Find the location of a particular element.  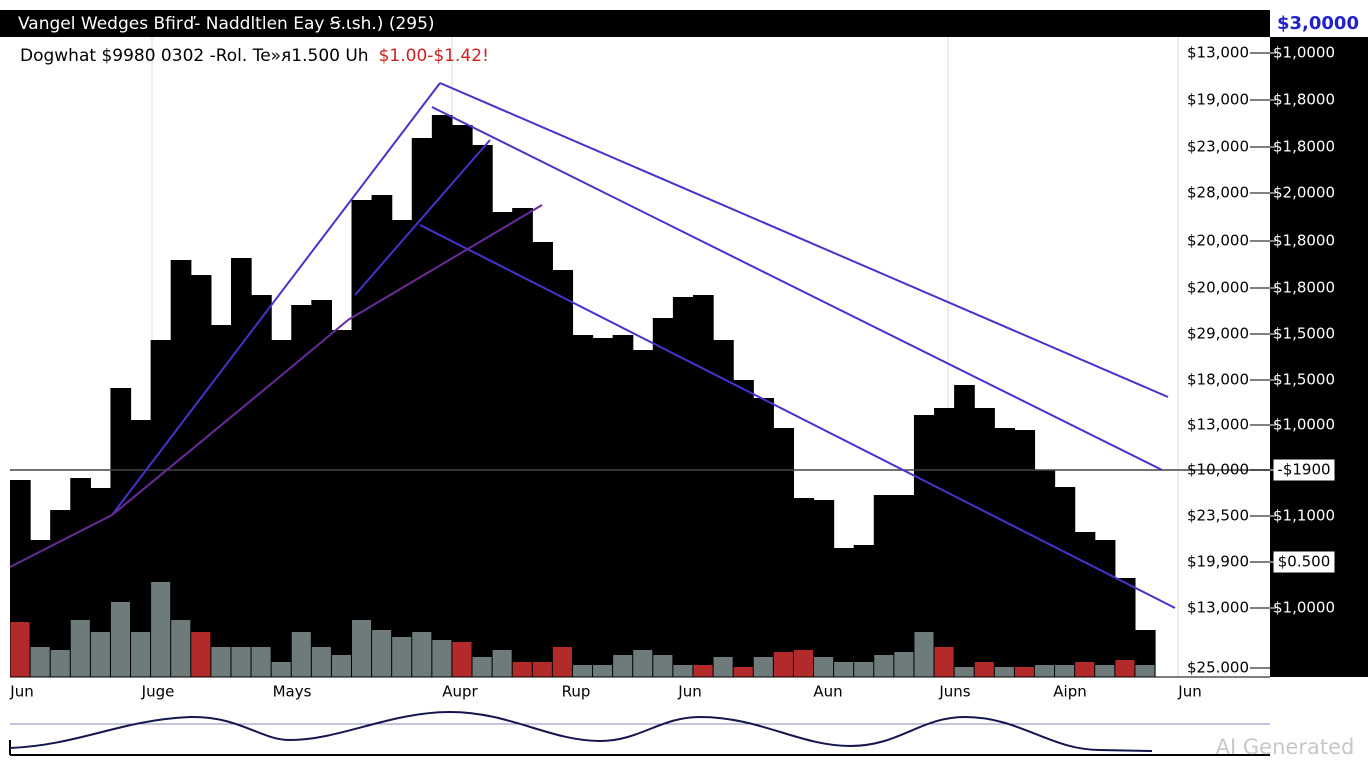

x-tick-label: Juge is located at coordinates (158, 692).